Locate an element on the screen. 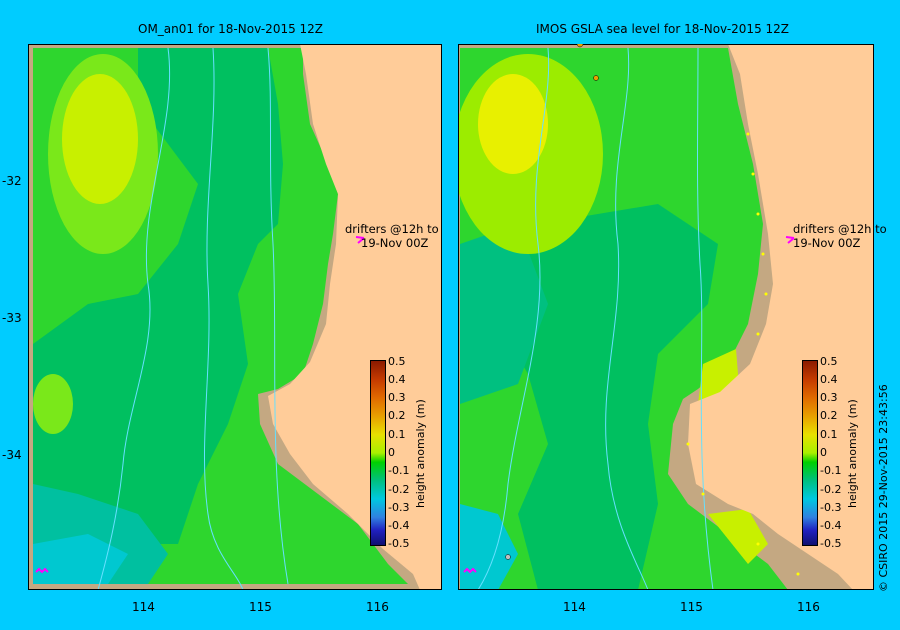  left-drifter-note: drifters @12h to 19-Nov 00Z is located at coordinates (392, 236).